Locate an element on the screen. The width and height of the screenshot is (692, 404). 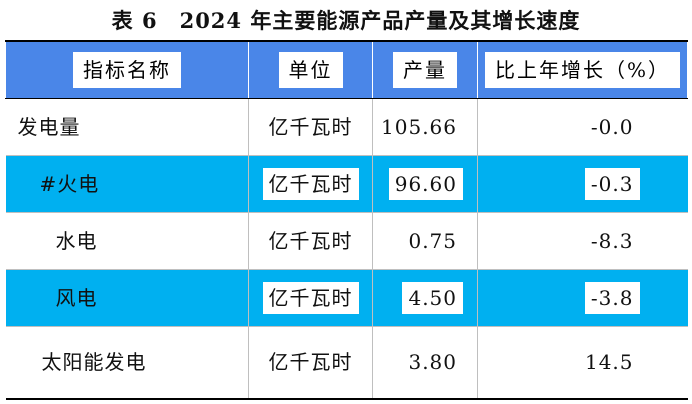
header-name: 指标名称 is located at coordinates (127, 69).